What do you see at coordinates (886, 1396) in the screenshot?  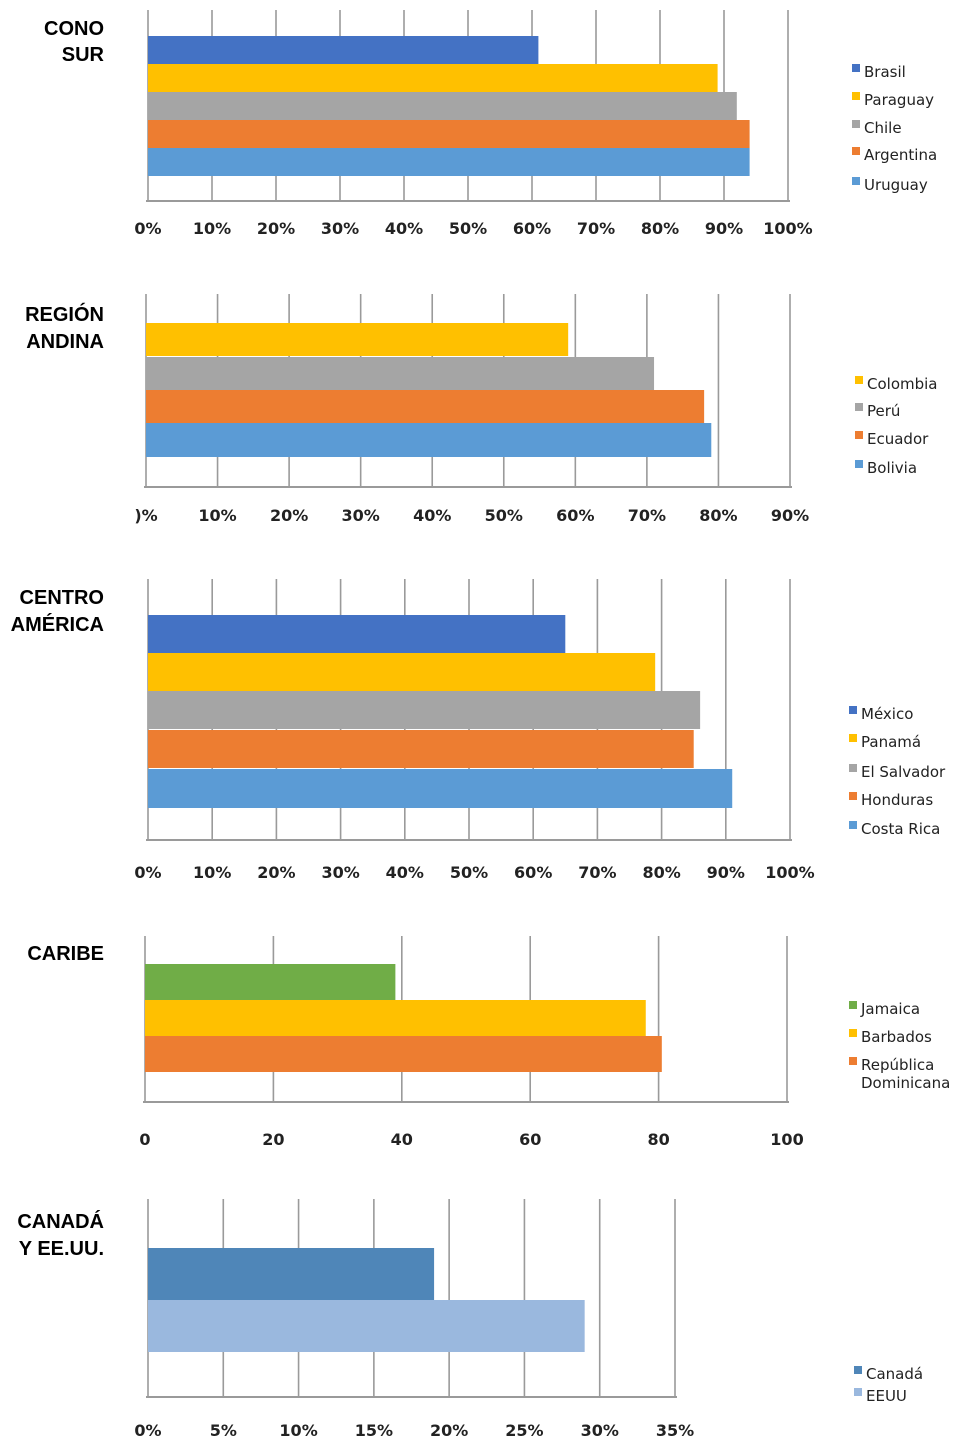 I see `legend-label: EEUU` at bounding box center [886, 1396].